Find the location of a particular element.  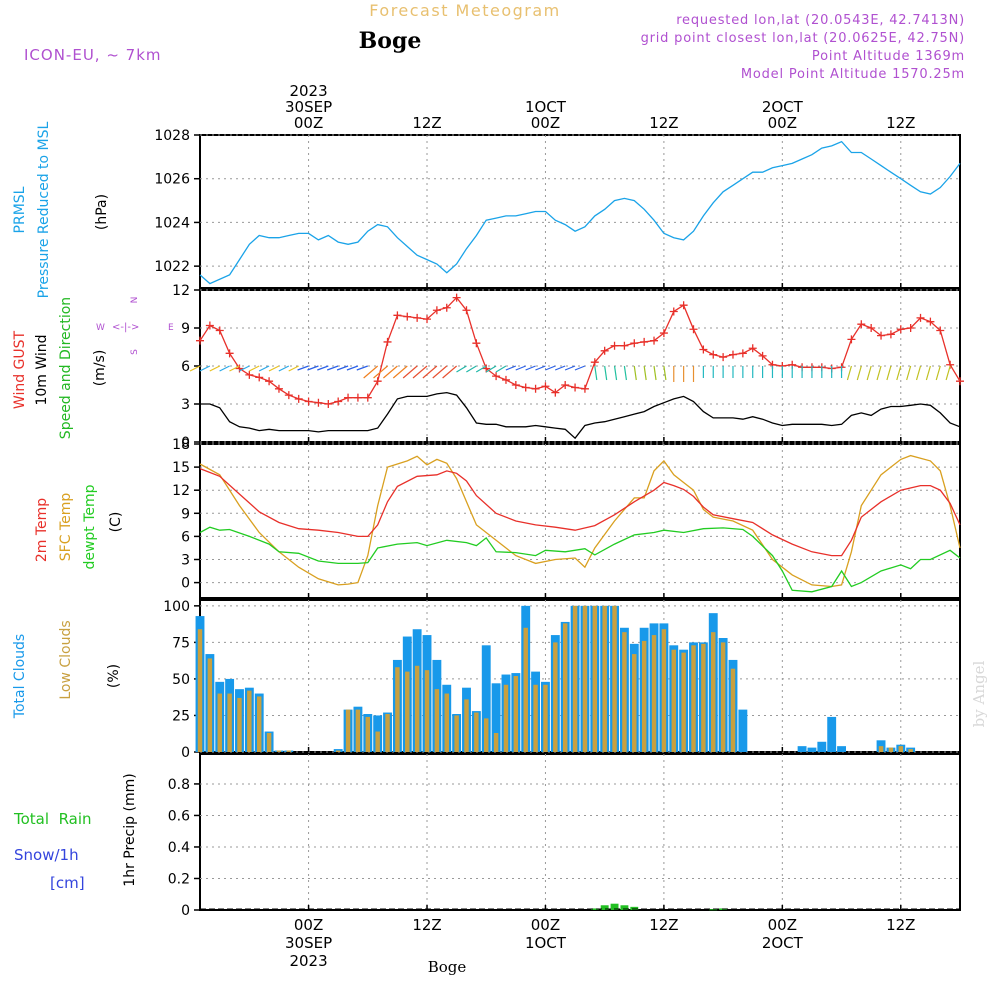

precip-ytick-label: 0.6 is located at coordinates (179, 816).